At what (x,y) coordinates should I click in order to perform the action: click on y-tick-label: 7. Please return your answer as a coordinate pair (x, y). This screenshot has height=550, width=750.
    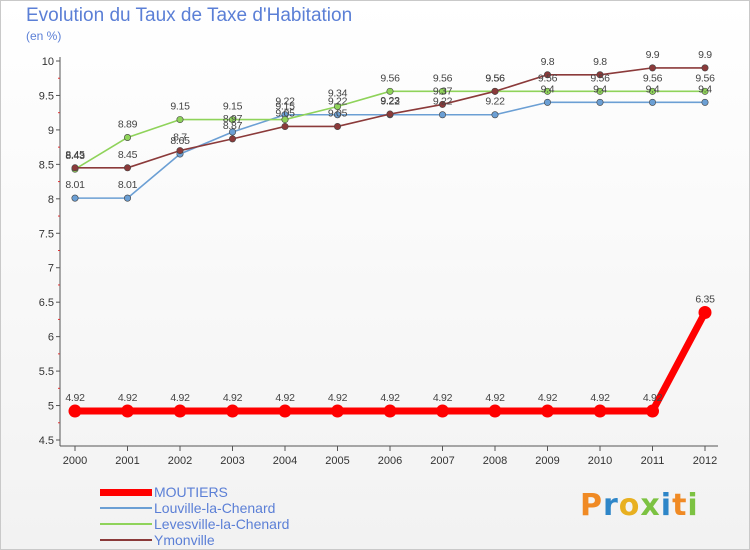
    Looking at the image, I should click on (51, 269).